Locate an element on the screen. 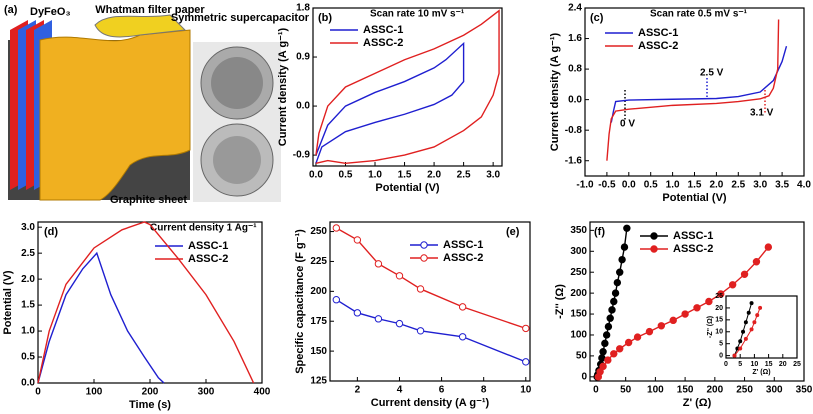 The height and width of the screenshot is (414, 813). y-tick-label: 175 is located at coordinates (318, 321).